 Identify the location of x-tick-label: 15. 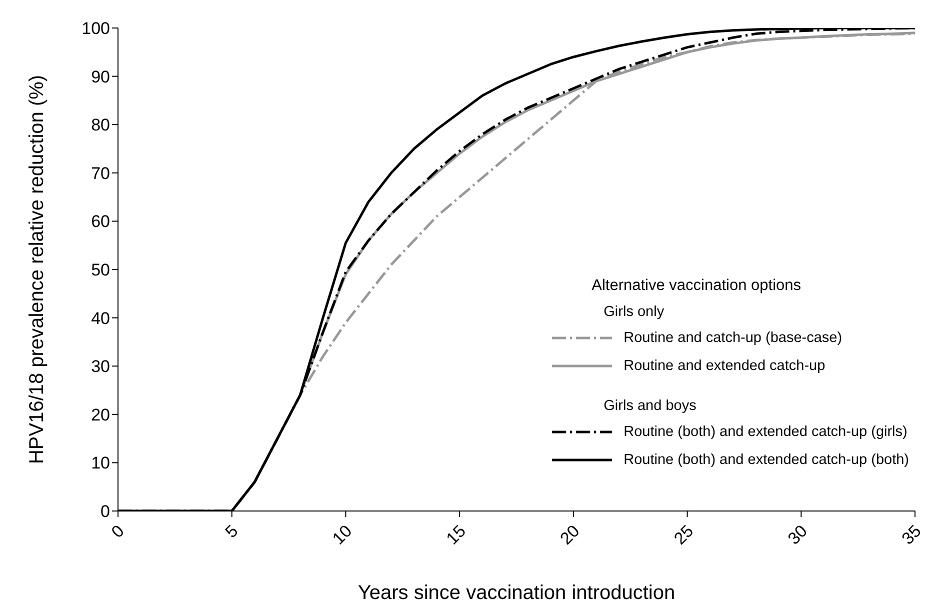
(456, 534).